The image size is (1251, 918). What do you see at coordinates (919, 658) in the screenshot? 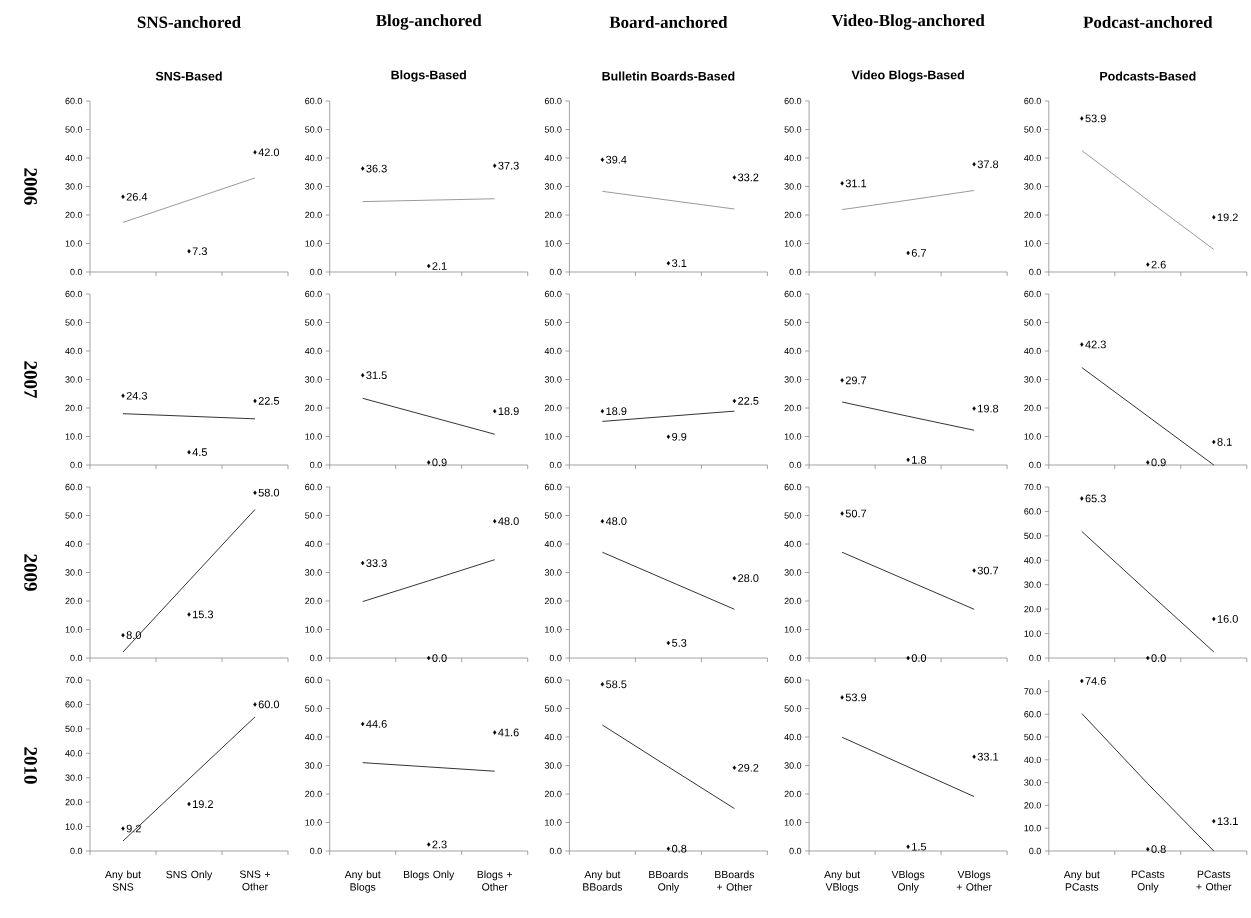
I see `data-label: 0.0` at bounding box center [919, 658].